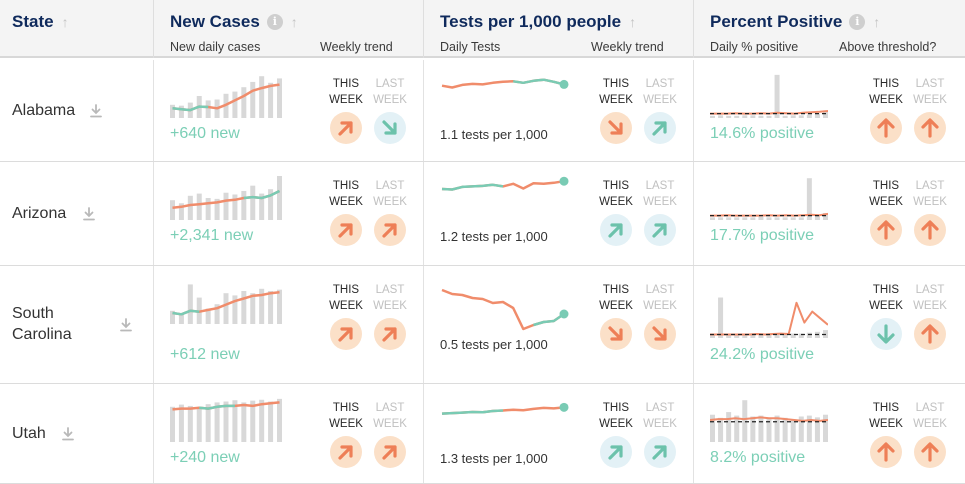 This screenshot has height=484, width=965. Describe the element at coordinates (29, 433) in the screenshot. I see `state-name: Utah` at that location.